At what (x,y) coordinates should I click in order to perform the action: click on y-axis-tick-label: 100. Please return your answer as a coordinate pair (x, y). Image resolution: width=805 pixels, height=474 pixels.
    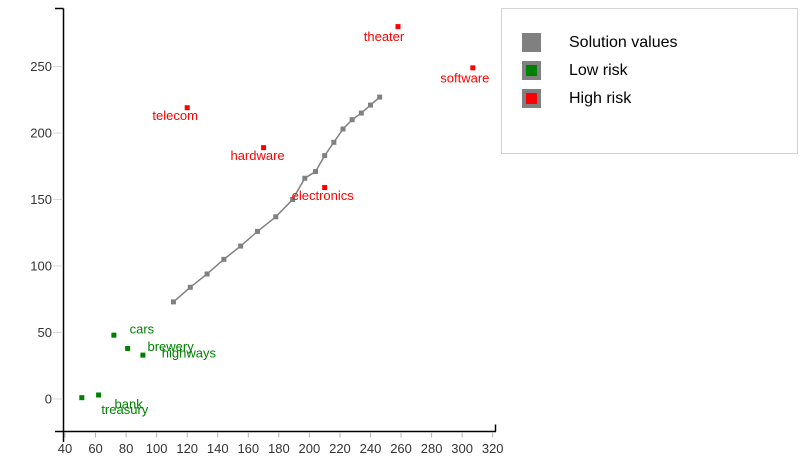
    Looking at the image, I should click on (41, 266).